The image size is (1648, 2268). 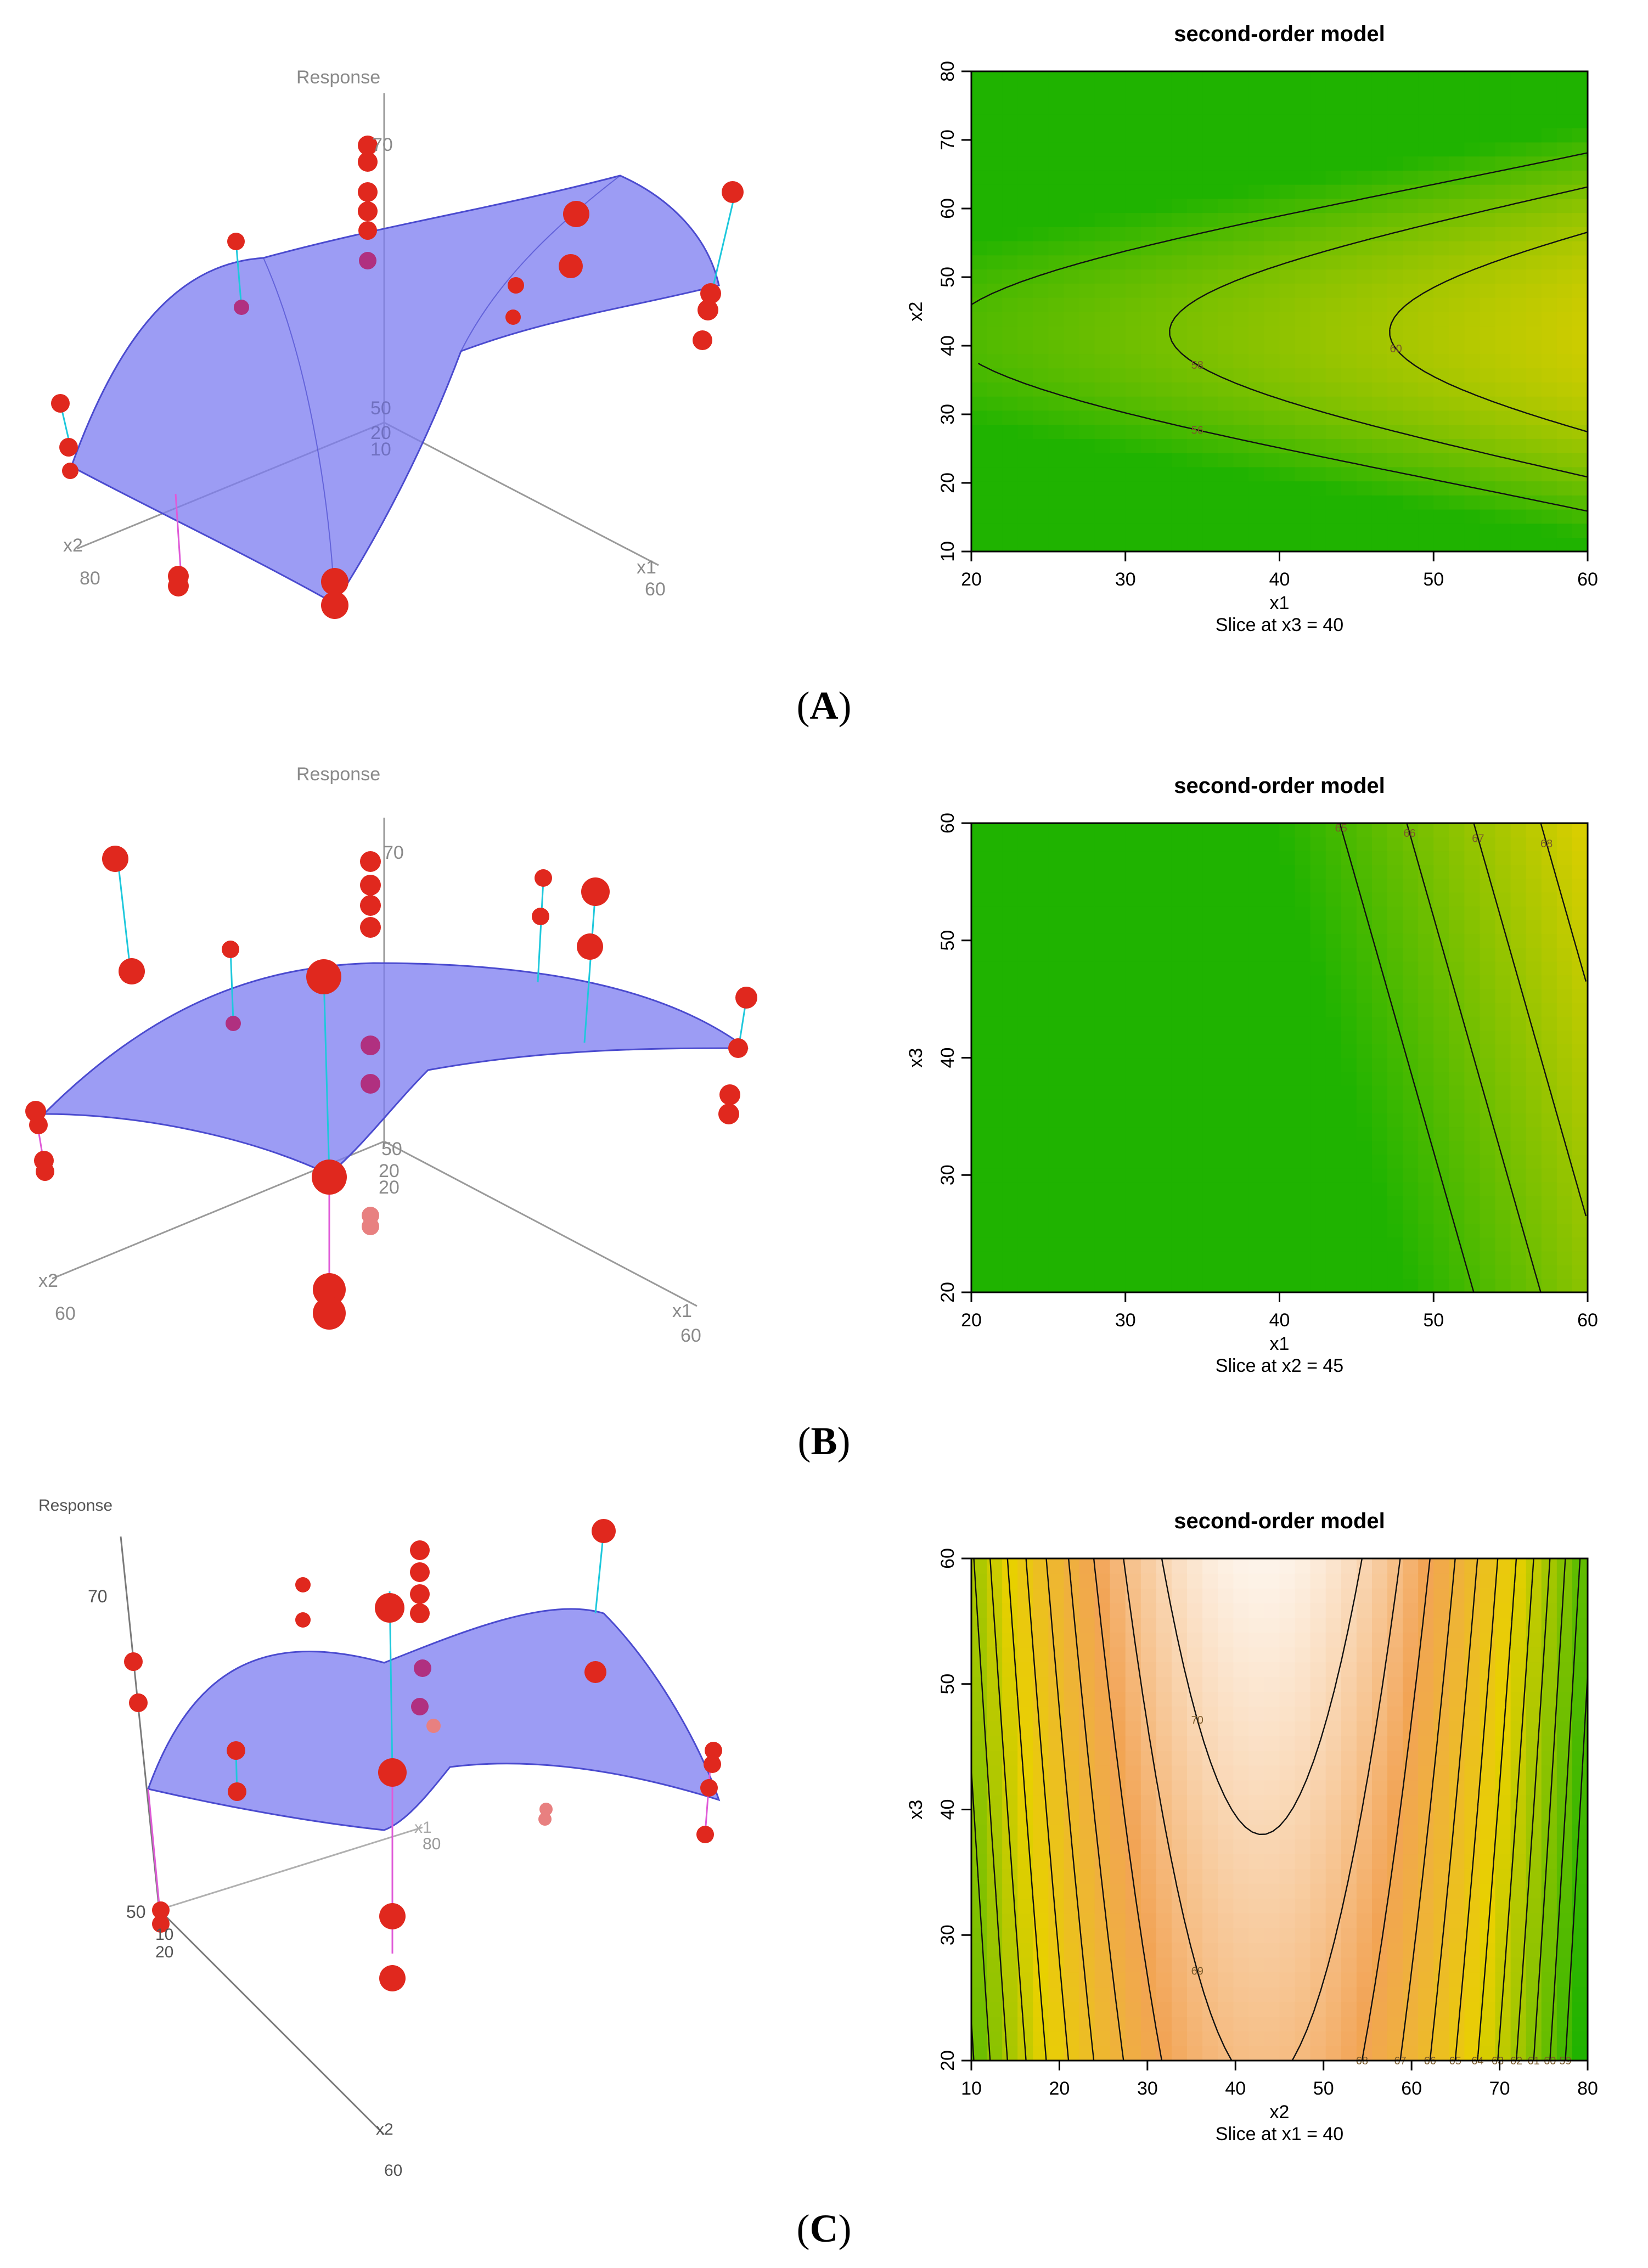 What do you see at coordinates (1262, 1809) in the screenshot?
I see `contour-line` at bounding box center [1262, 1809].